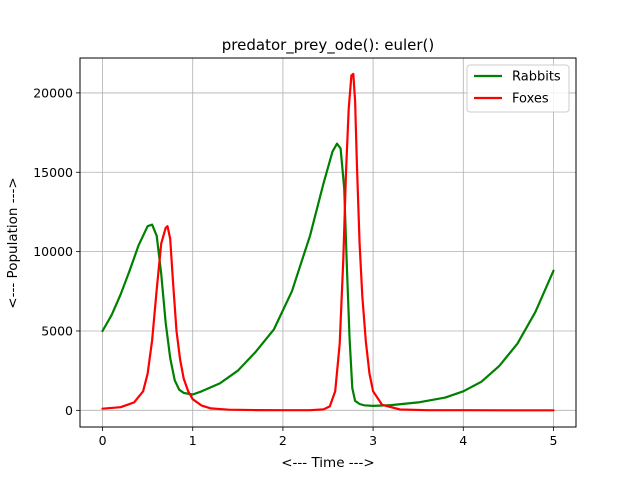  Describe the element at coordinates (13, 242) in the screenshot. I see `y-axis-label: <--- Population --->` at that location.